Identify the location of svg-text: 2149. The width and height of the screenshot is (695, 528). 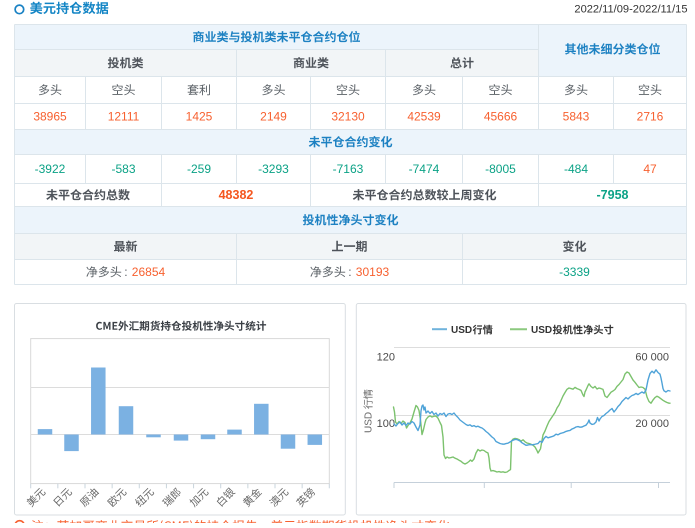
(273, 117).